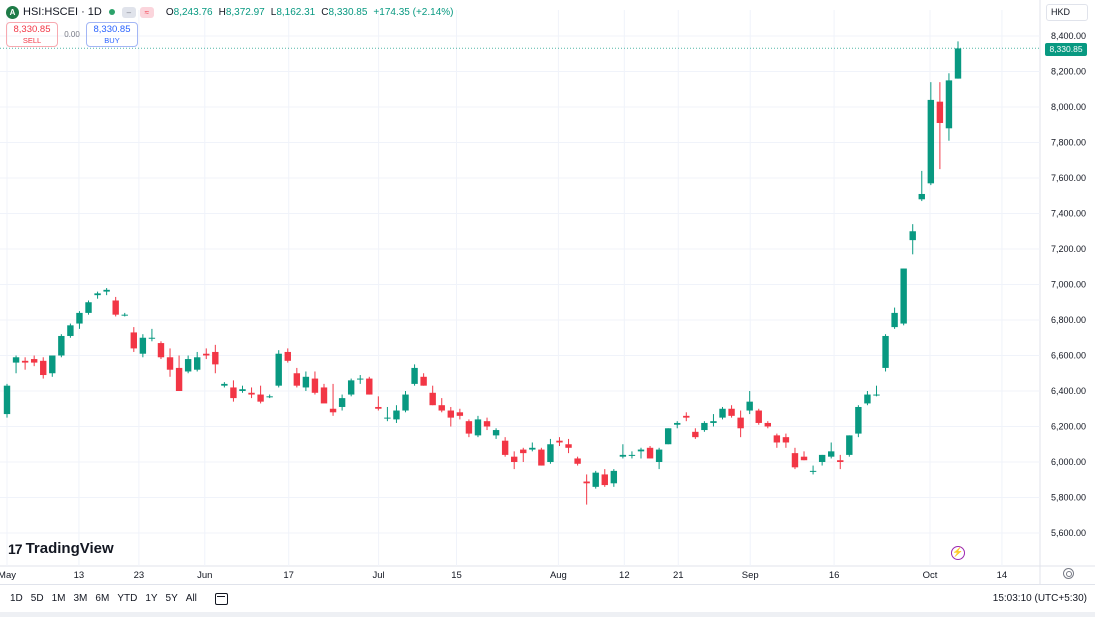 The image size is (1095, 617). Describe the element at coordinates (1068, 573) in the screenshot. I see `settings-icon` at that location.